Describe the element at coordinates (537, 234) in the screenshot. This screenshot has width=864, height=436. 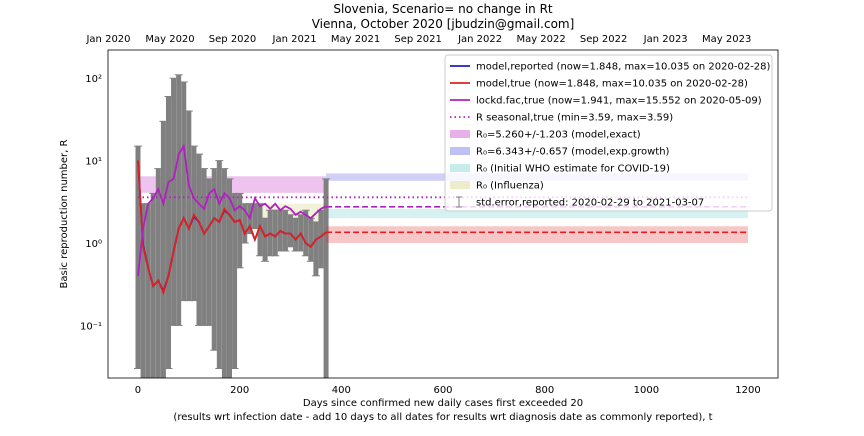
I see `projection-band` at that location.